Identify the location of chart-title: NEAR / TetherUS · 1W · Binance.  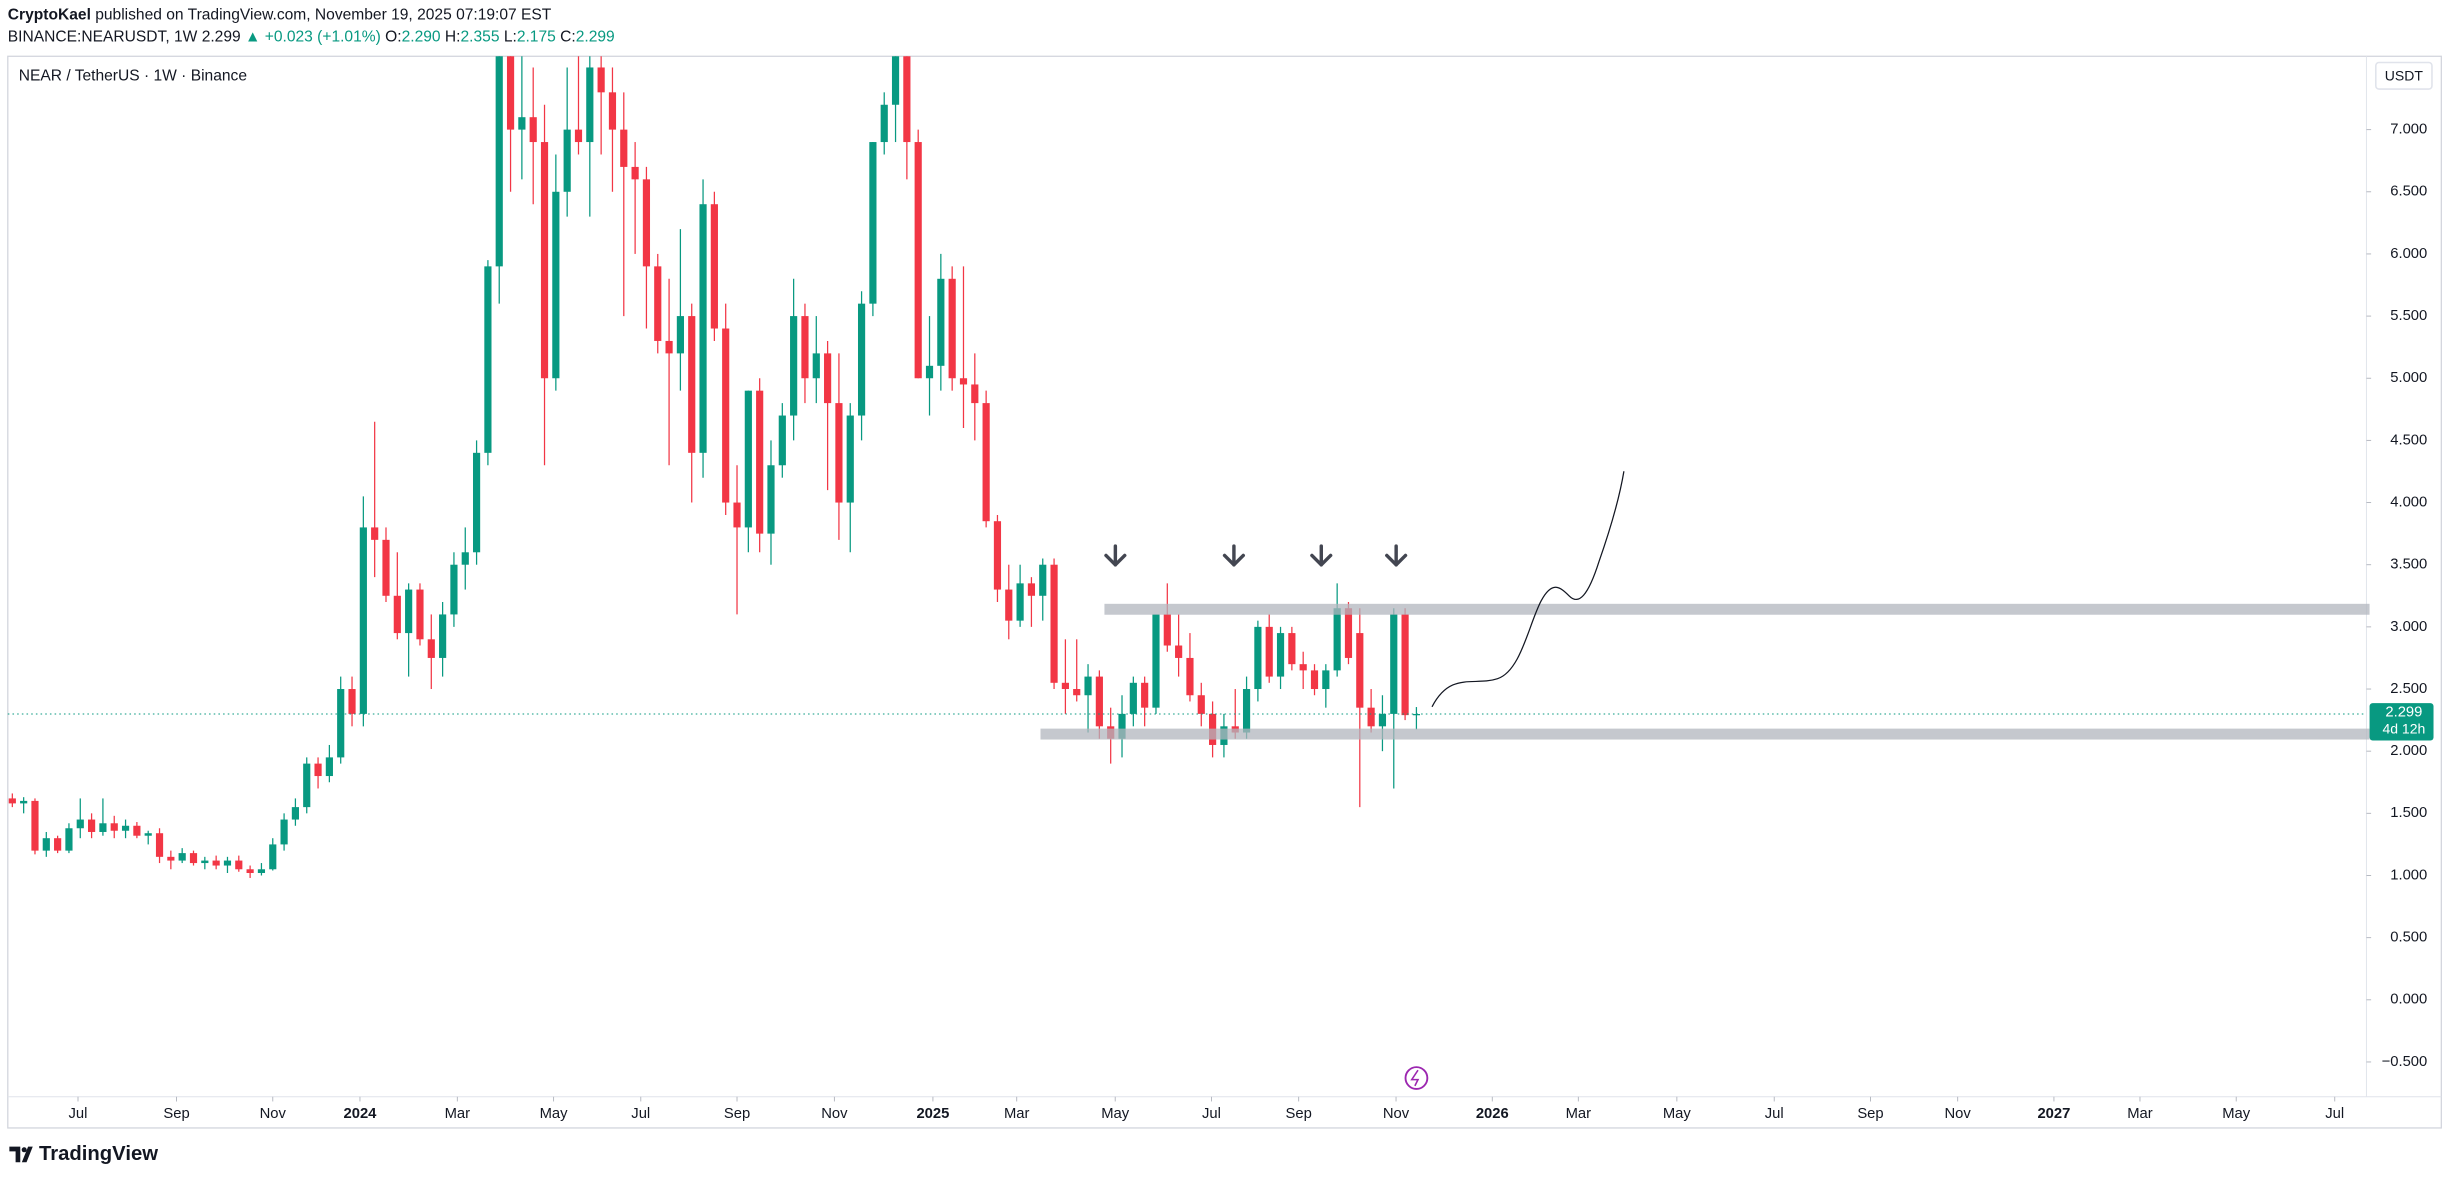
(133, 76).